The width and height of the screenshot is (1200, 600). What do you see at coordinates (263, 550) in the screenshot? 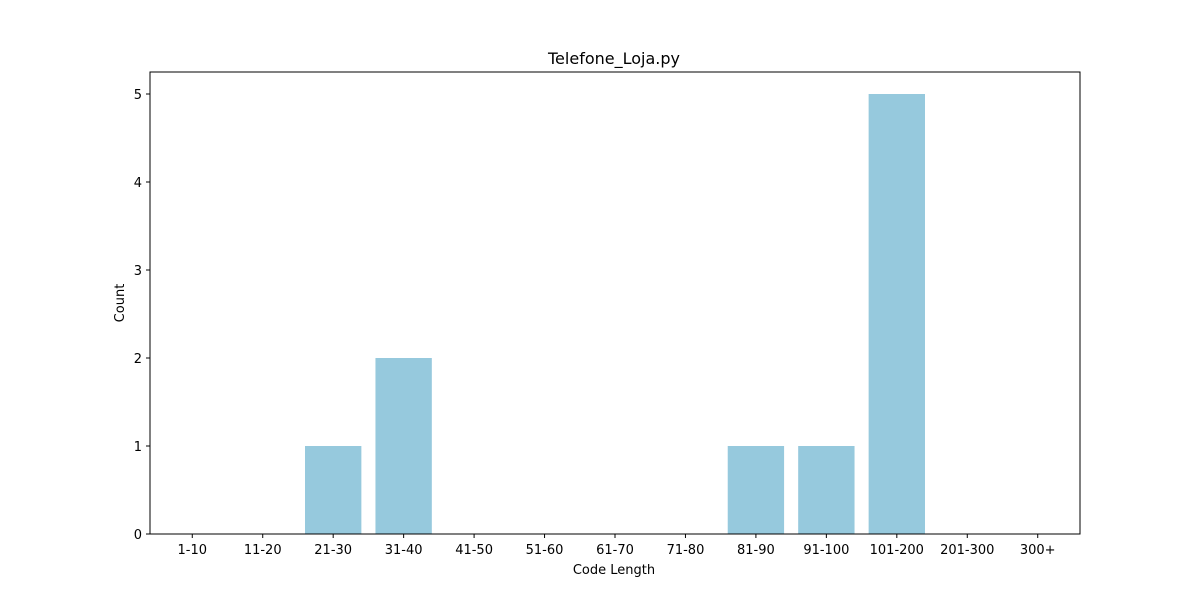
I see `x-tick-label: 11-20` at bounding box center [263, 550].